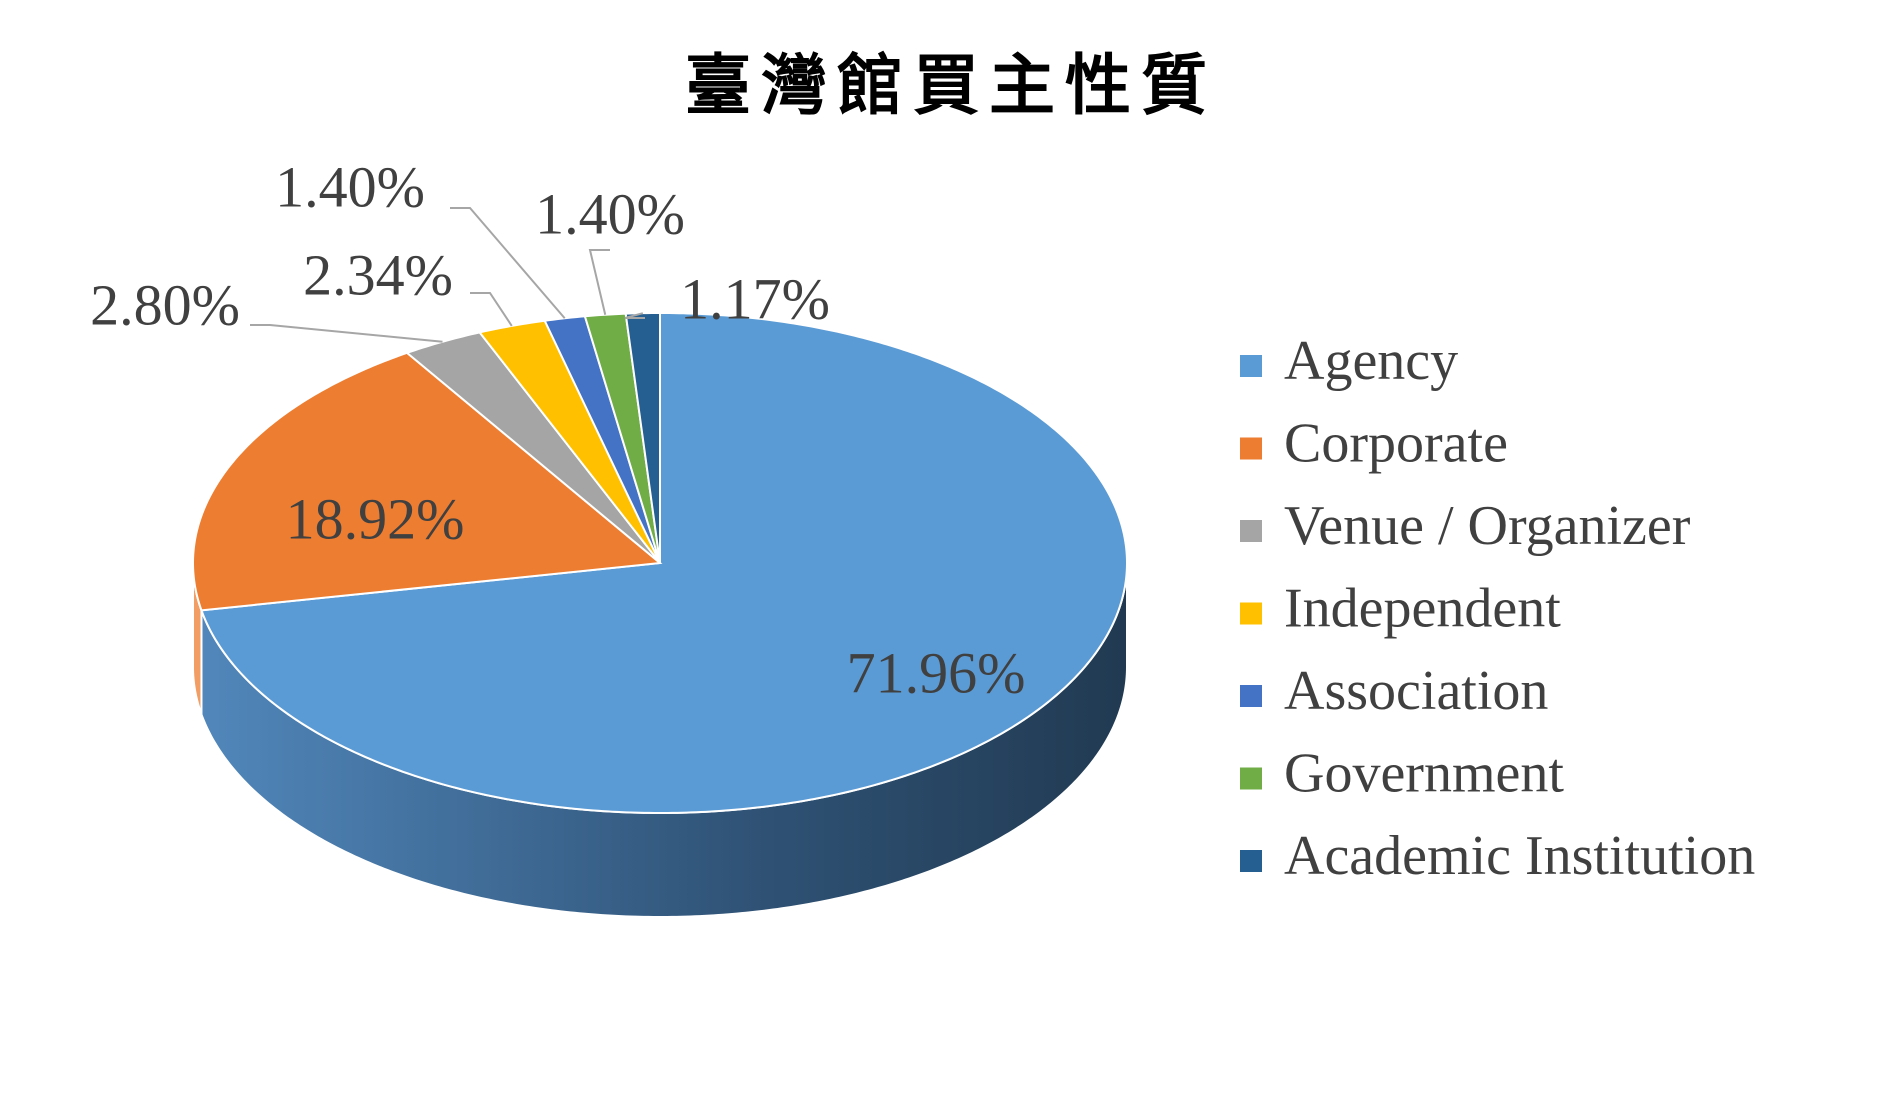 The image size is (1902, 1098). I want to click on legend-label: Venue / Organizer, so click(1487, 526).